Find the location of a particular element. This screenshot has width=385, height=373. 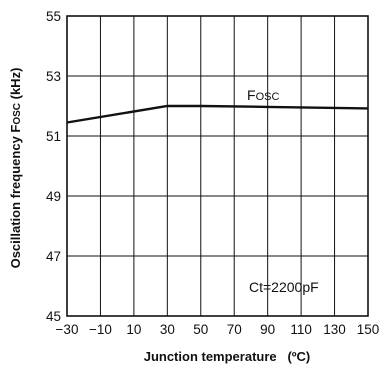

y-tick-label-4: 53 is located at coordinates (53, 76).